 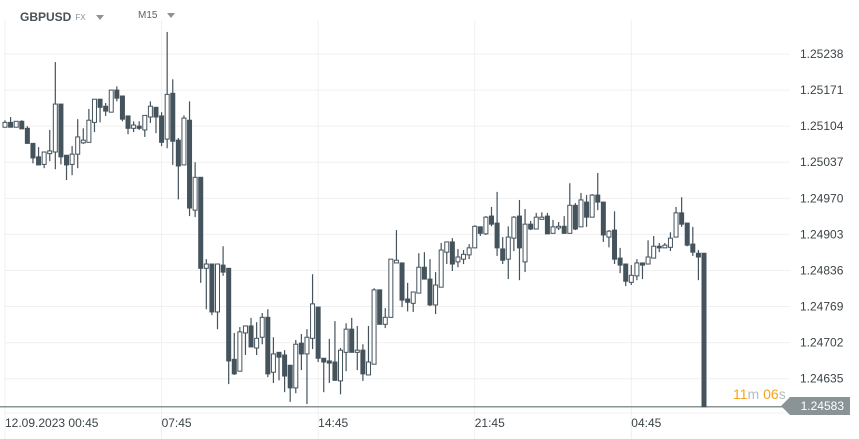 I want to click on y-tick-label: 1.24903, so click(x=822, y=234).